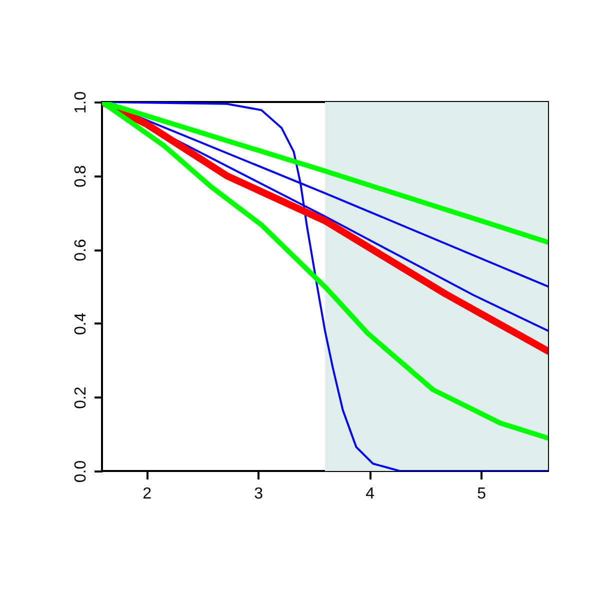  I want to click on y-tick-label: 0.2, so click(81, 397).